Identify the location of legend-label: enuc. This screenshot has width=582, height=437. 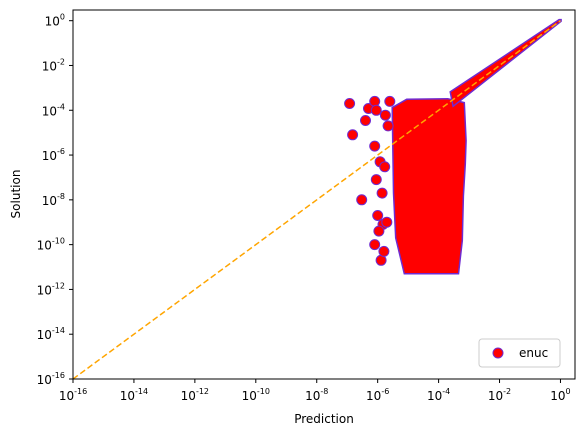
(533, 353).